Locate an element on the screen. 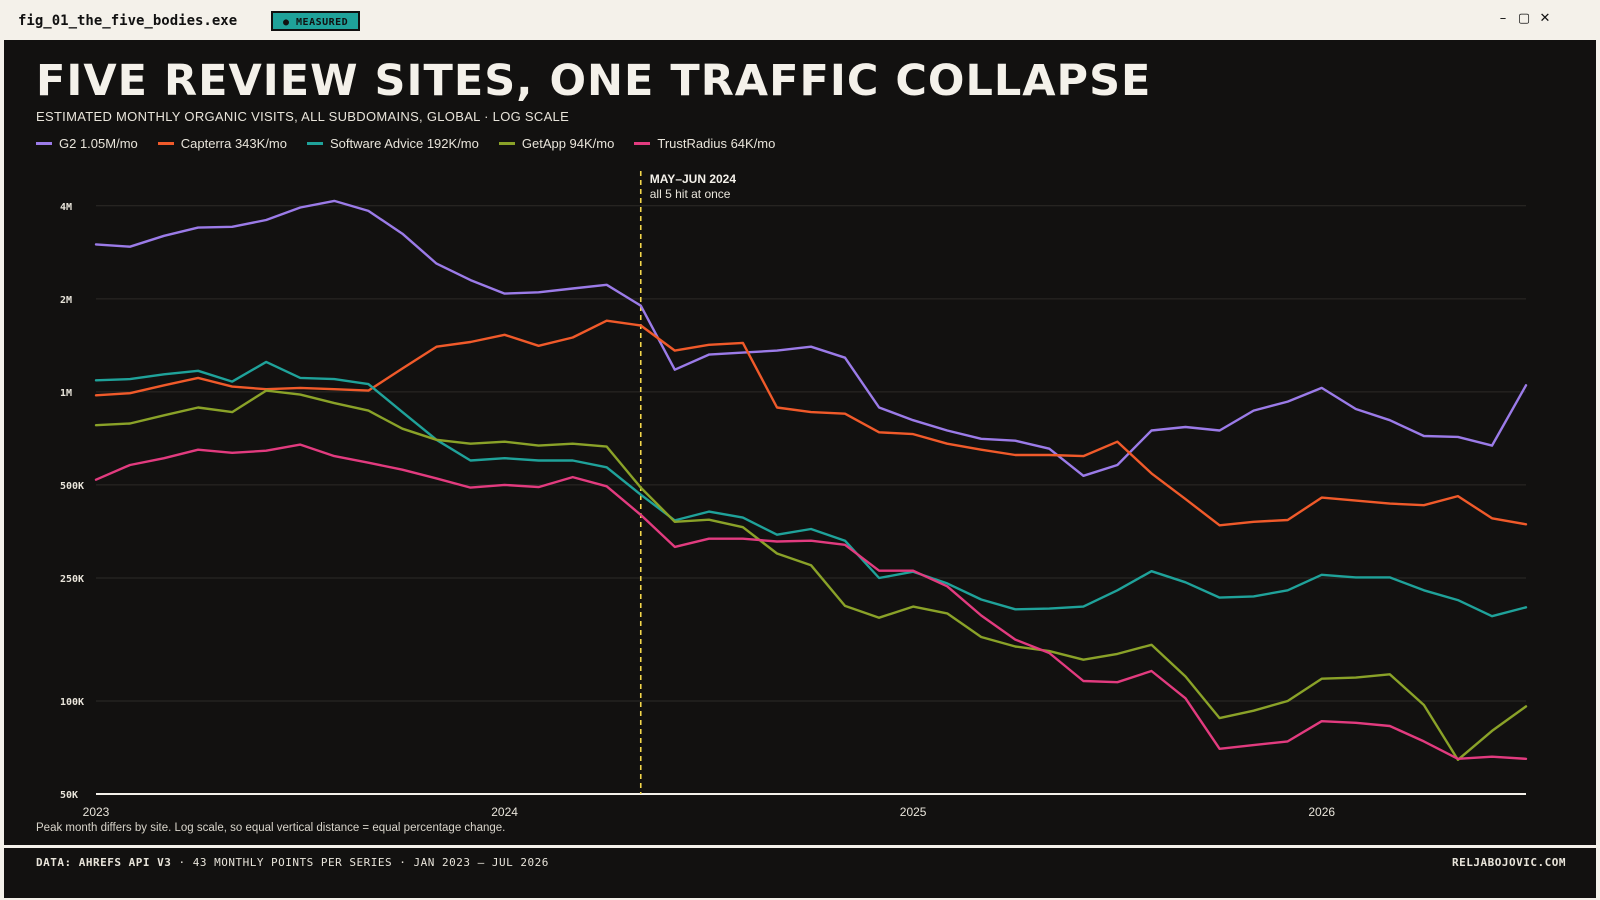 This screenshot has width=1600, height=900. legend-item-g2: G2 1.05M/mo is located at coordinates (87, 143).